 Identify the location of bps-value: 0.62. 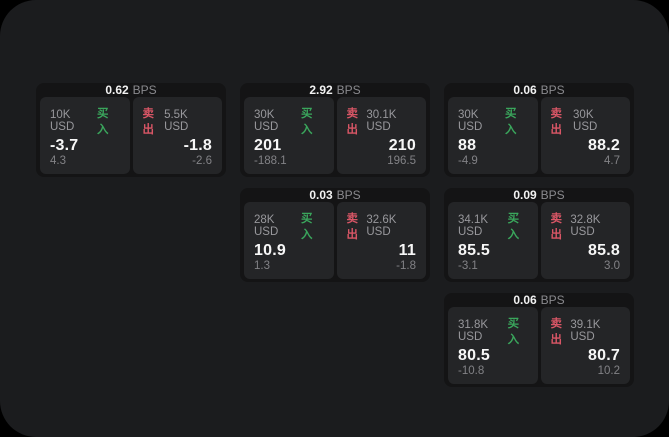
(117, 90).